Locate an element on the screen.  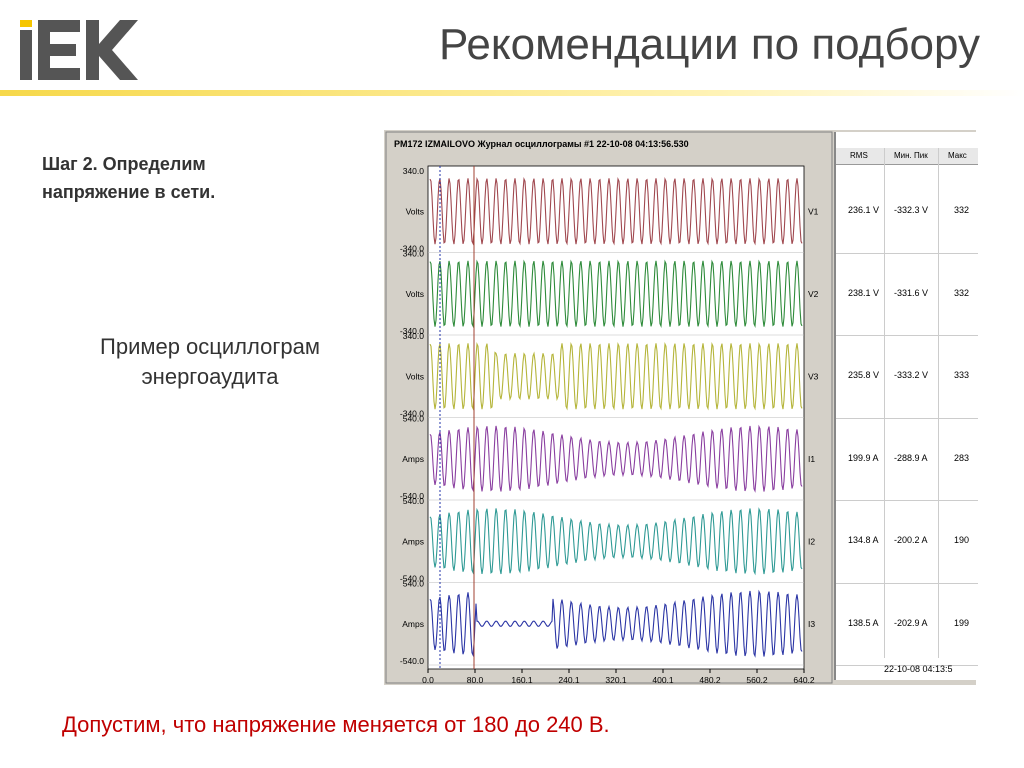
table-cell: 134.8 A is located at coordinates (863, 540).